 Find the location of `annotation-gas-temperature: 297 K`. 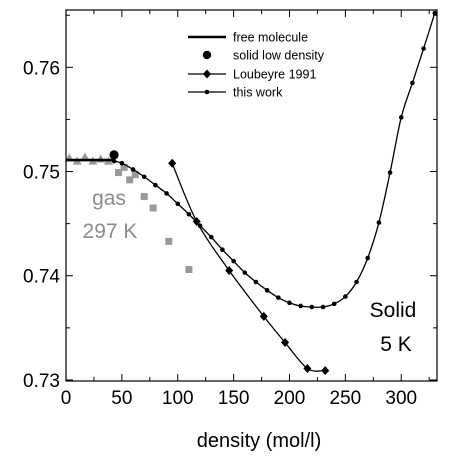

annotation-gas-temperature: 297 K is located at coordinates (110, 231).